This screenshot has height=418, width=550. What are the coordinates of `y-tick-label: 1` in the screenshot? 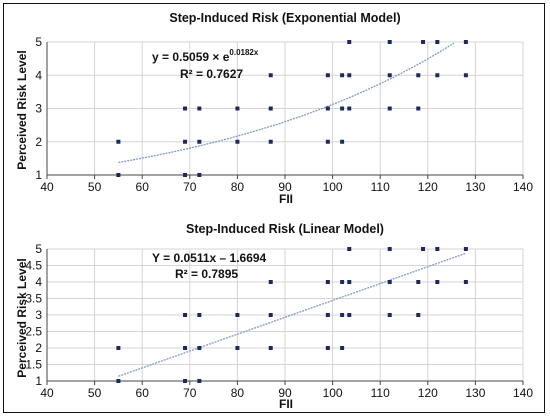 It's located at (38, 175).